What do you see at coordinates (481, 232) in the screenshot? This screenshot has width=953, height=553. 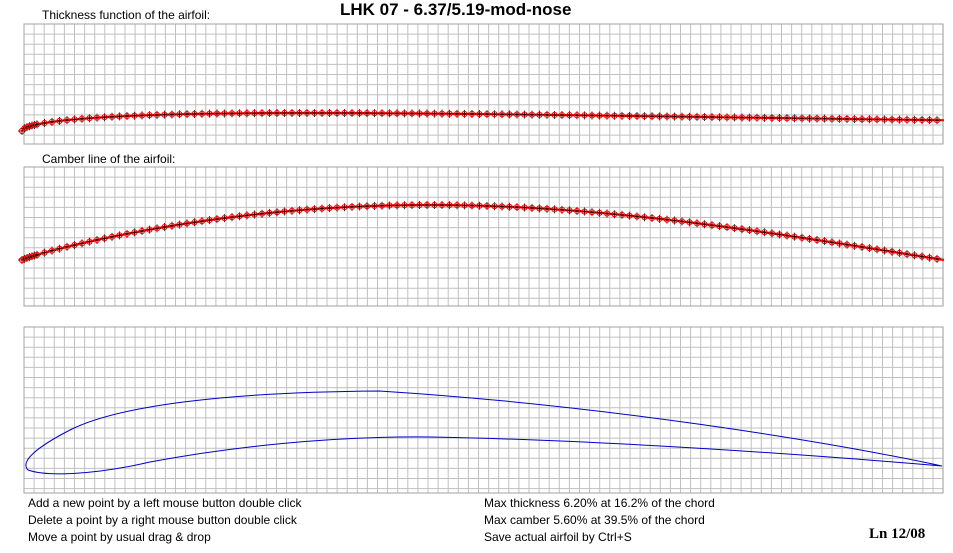 I see `camber-line-curve` at bounding box center [481, 232].